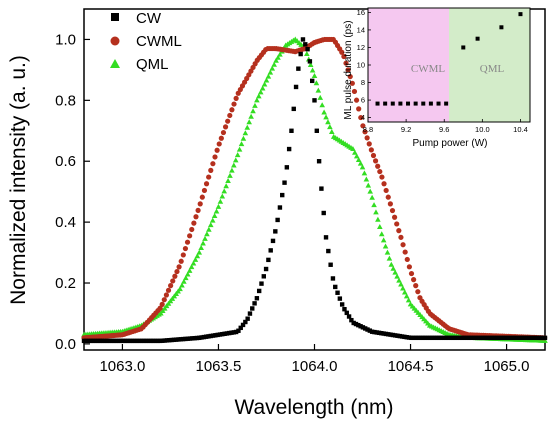 This screenshot has width=550, height=424. Describe the element at coordinates (115, 17) in the screenshot. I see `legend-marker-cw` at that location.